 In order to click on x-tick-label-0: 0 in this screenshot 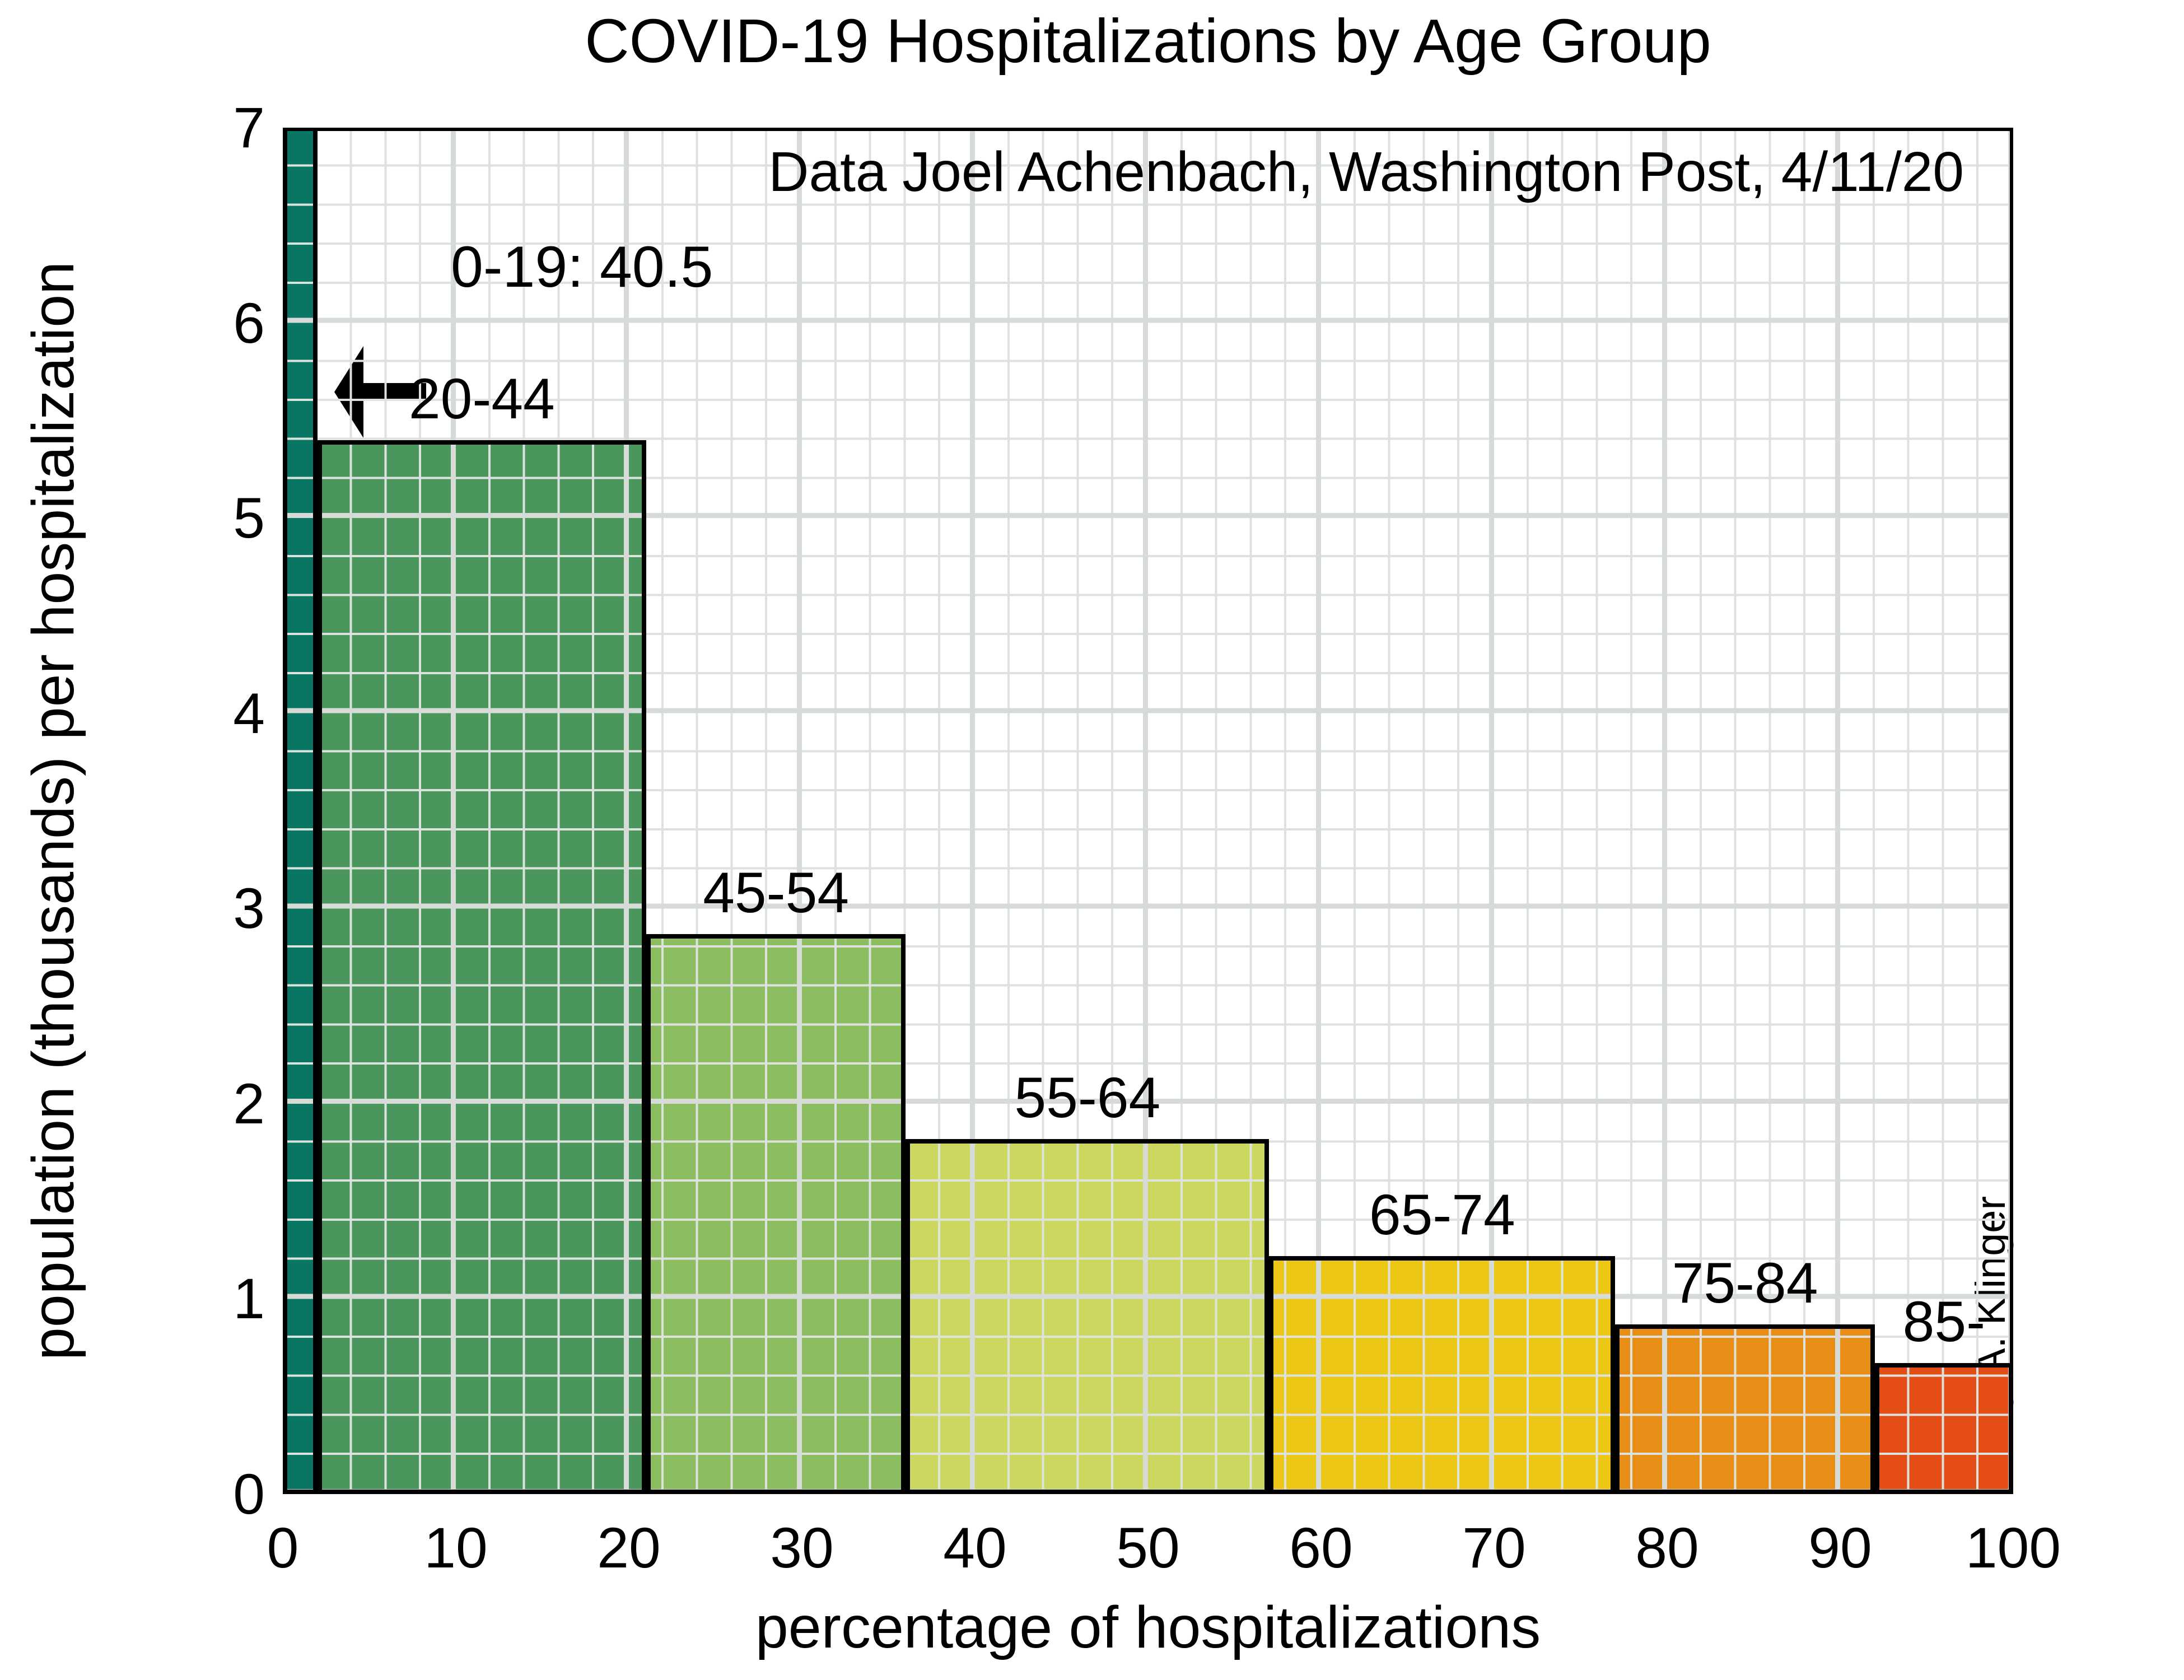, I will do `click(283, 1548)`.